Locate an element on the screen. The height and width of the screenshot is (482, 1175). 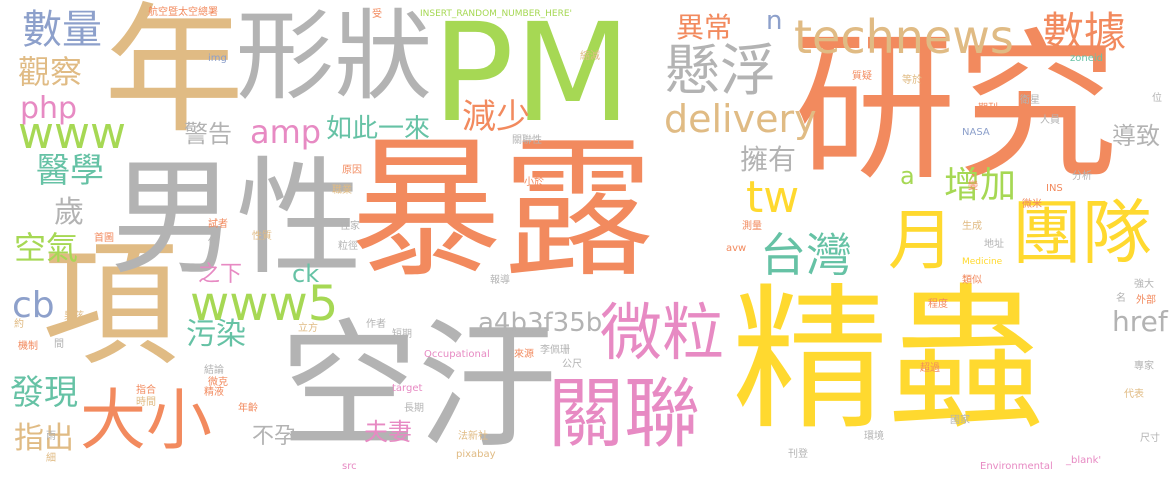
word-ins: INS is located at coordinates (1054, 188).